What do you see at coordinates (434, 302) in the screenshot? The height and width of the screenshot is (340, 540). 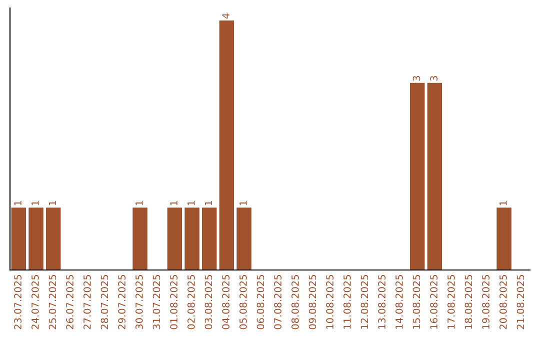 I see `x-tick-label: 16.08.2025` at bounding box center [434, 302].